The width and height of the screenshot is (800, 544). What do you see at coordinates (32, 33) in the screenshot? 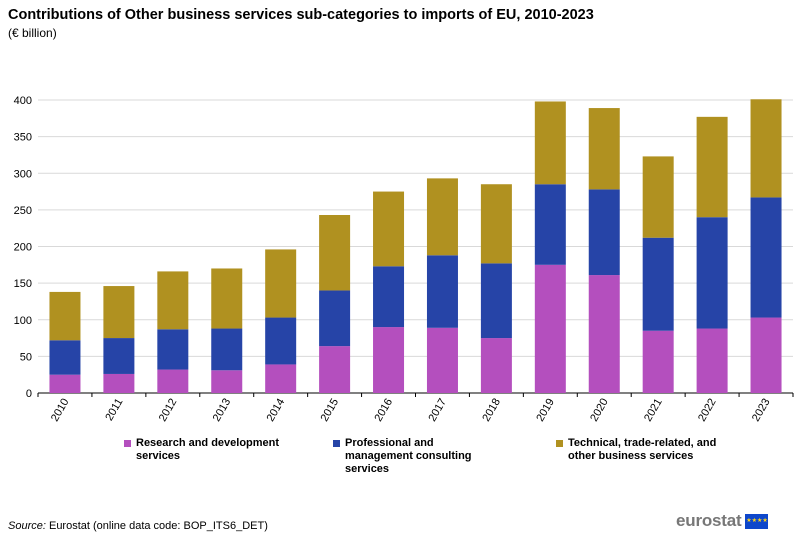
I see `chart-subtitle: (€ billion)` at bounding box center [32, 33].